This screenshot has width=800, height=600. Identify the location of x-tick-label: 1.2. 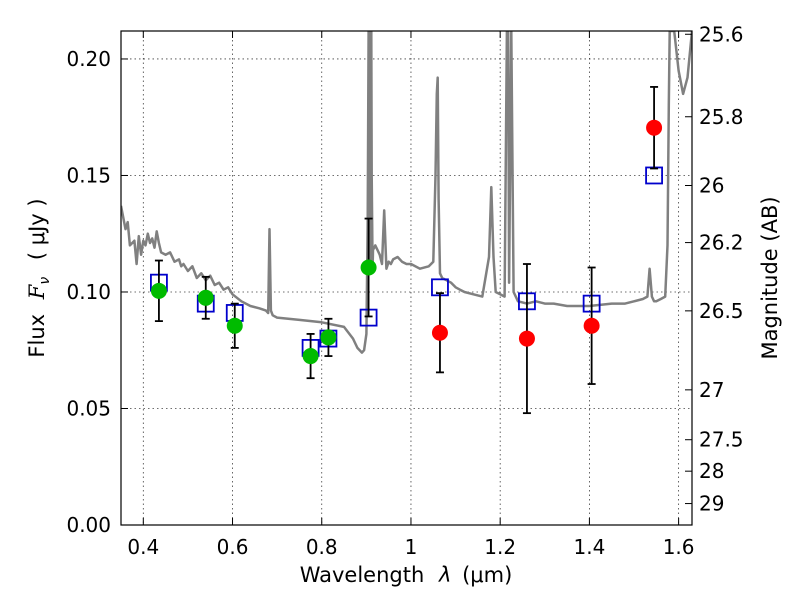
(500, 547).